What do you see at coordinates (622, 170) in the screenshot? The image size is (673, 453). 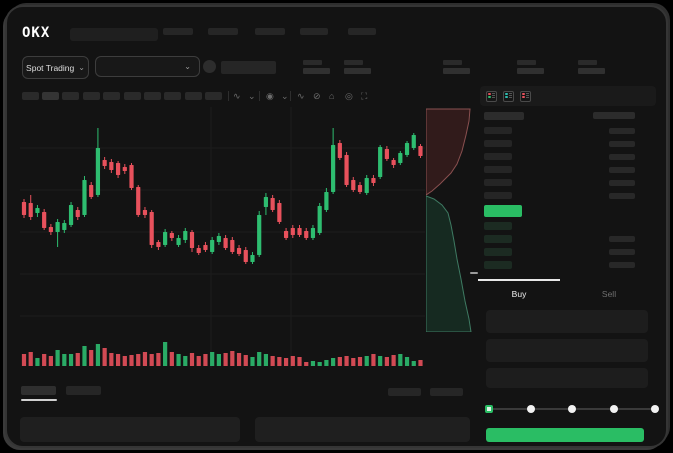 I see `ask-amount-placeholder` at bounding box center [622, 170].